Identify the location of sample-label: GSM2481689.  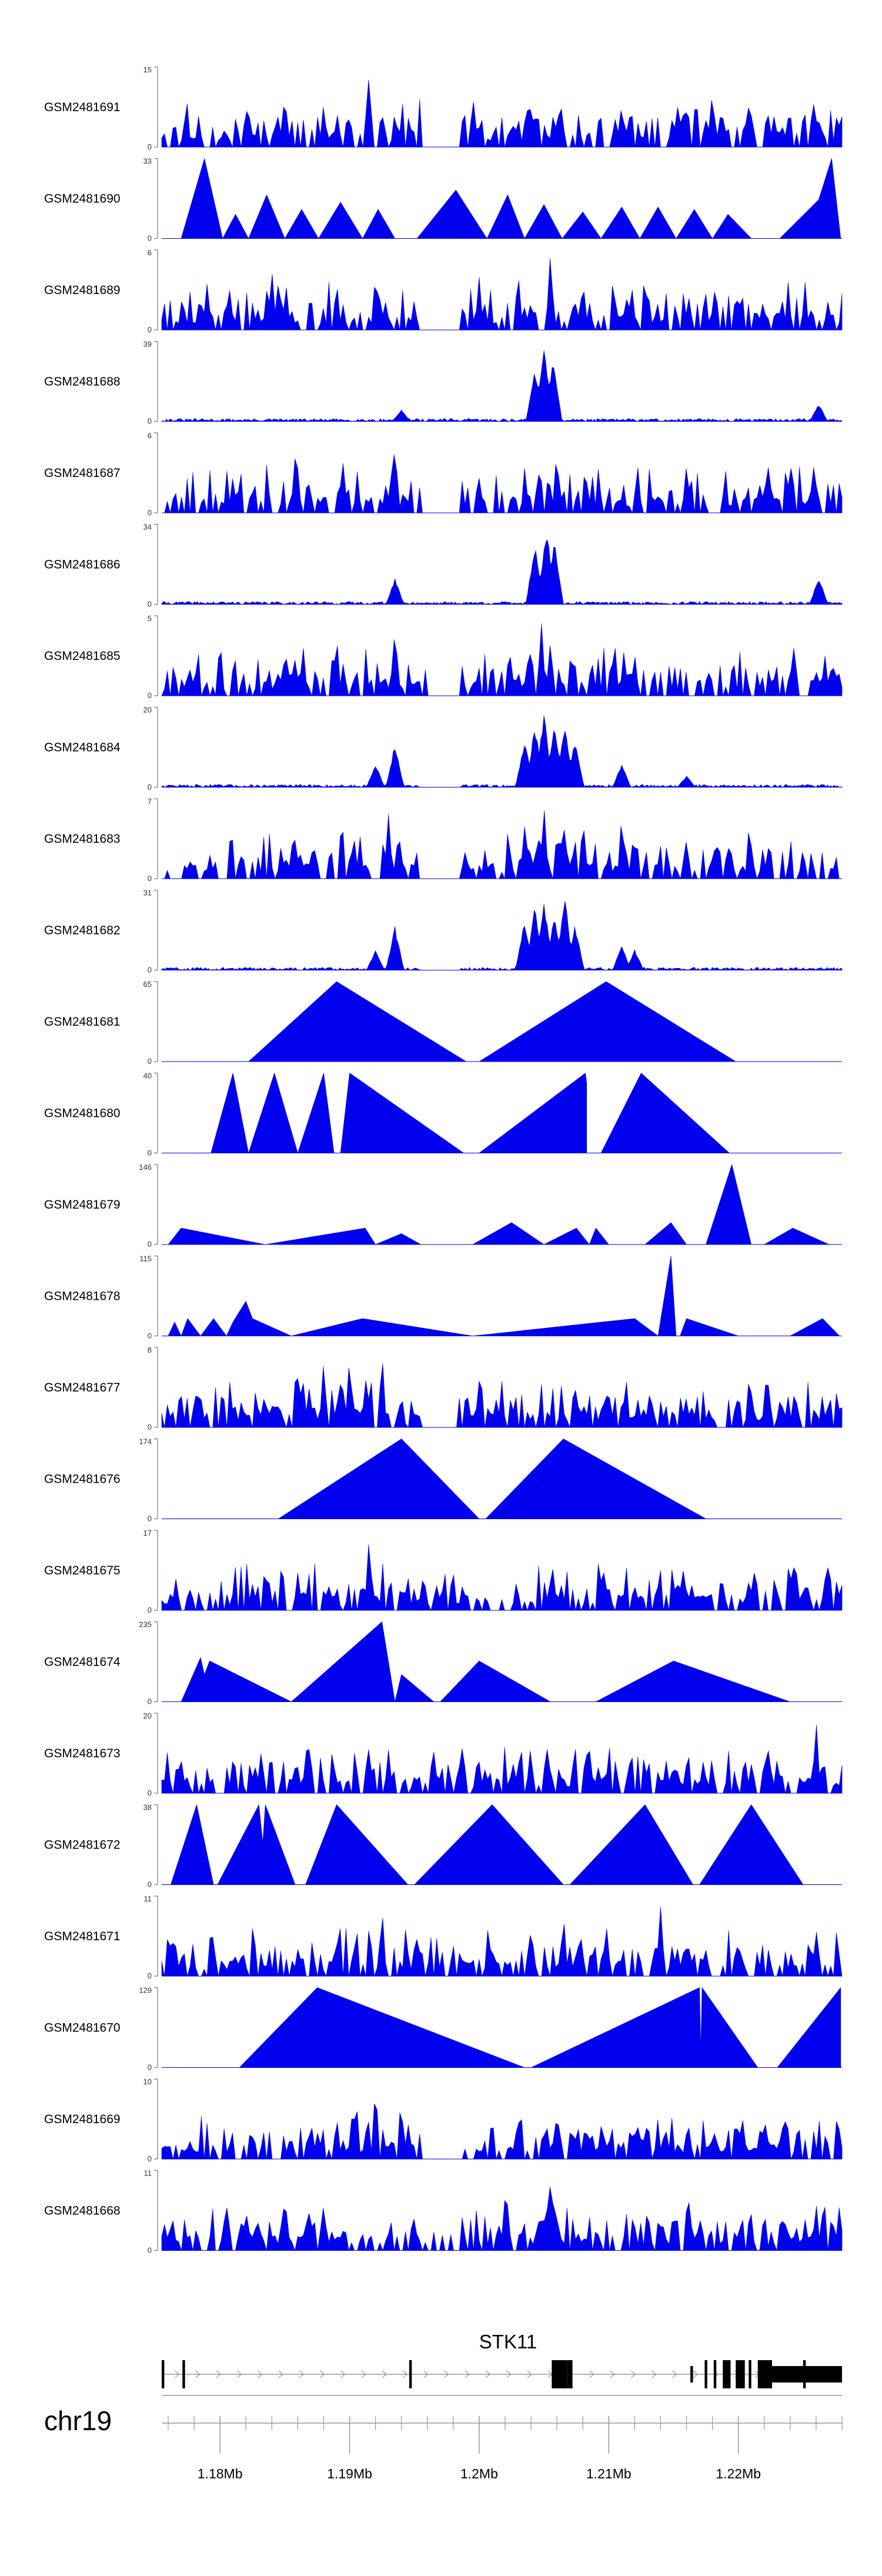
(82, 290).